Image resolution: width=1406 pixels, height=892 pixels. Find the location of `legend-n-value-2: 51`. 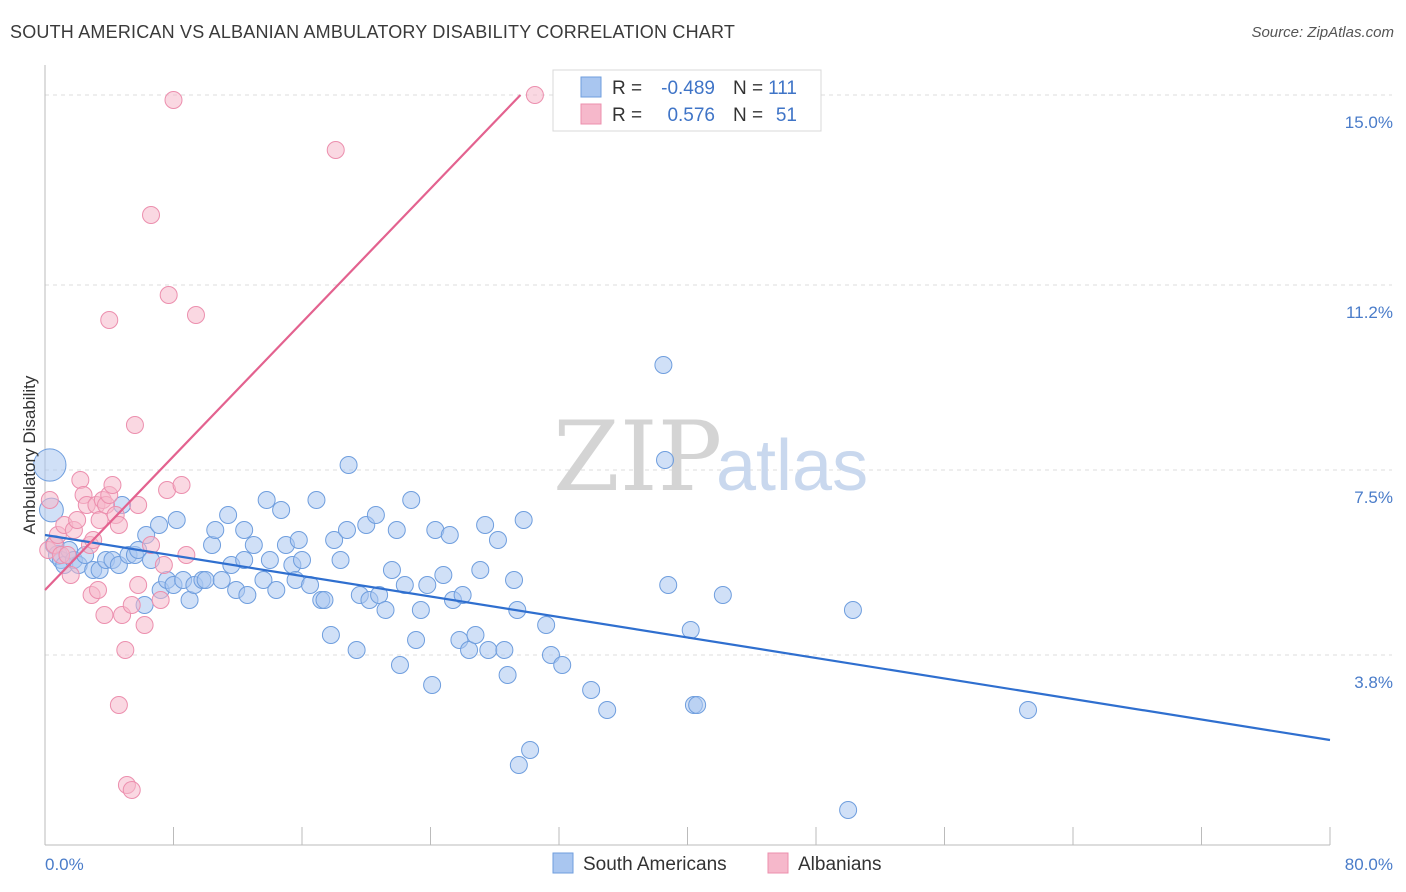

legend-n-value-2: 51 is located at coordinates (786, 115).